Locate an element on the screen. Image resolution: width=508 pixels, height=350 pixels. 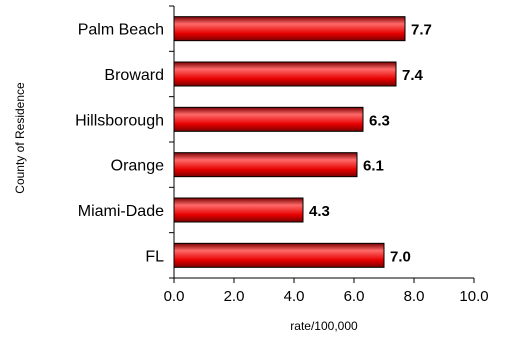
category-label: Miami-Dade is located at coordinates (121, 211).